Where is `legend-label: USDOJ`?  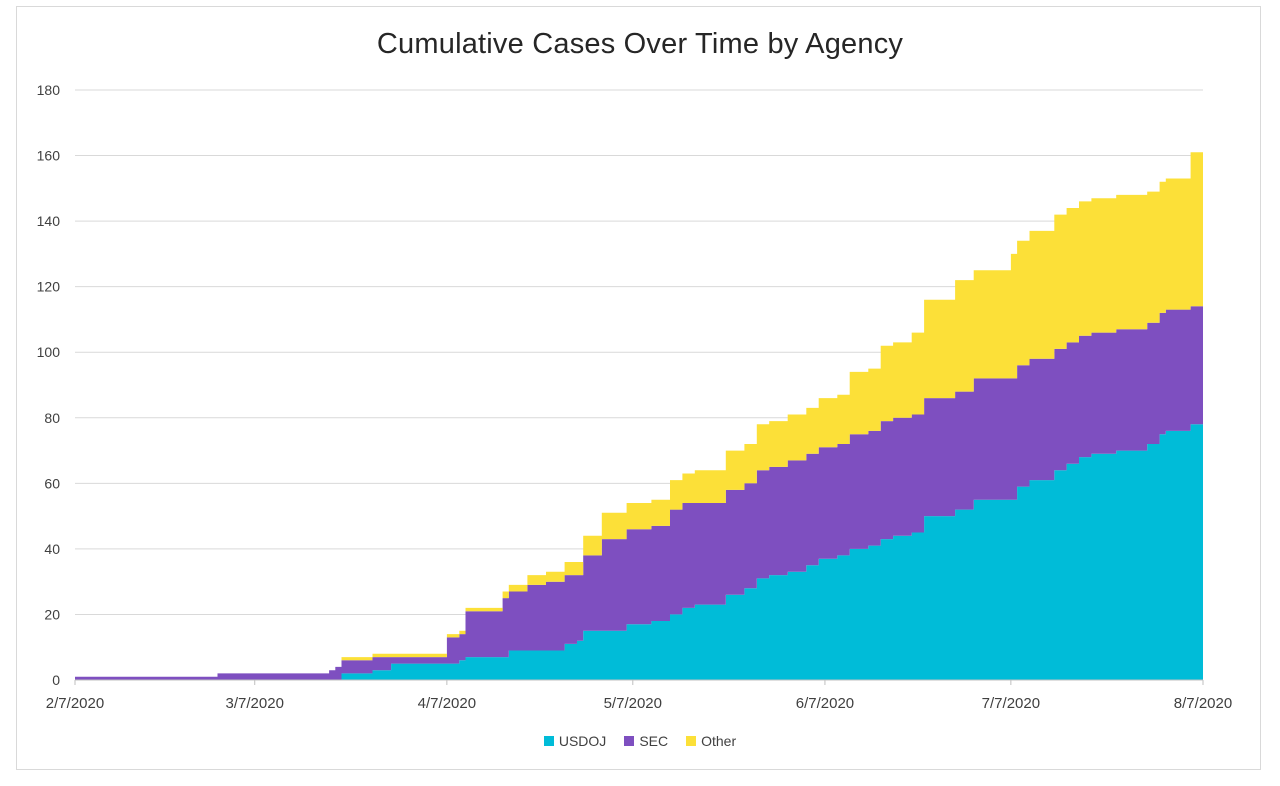 legend-label: USDOJ is located at coordinates (582, 741).